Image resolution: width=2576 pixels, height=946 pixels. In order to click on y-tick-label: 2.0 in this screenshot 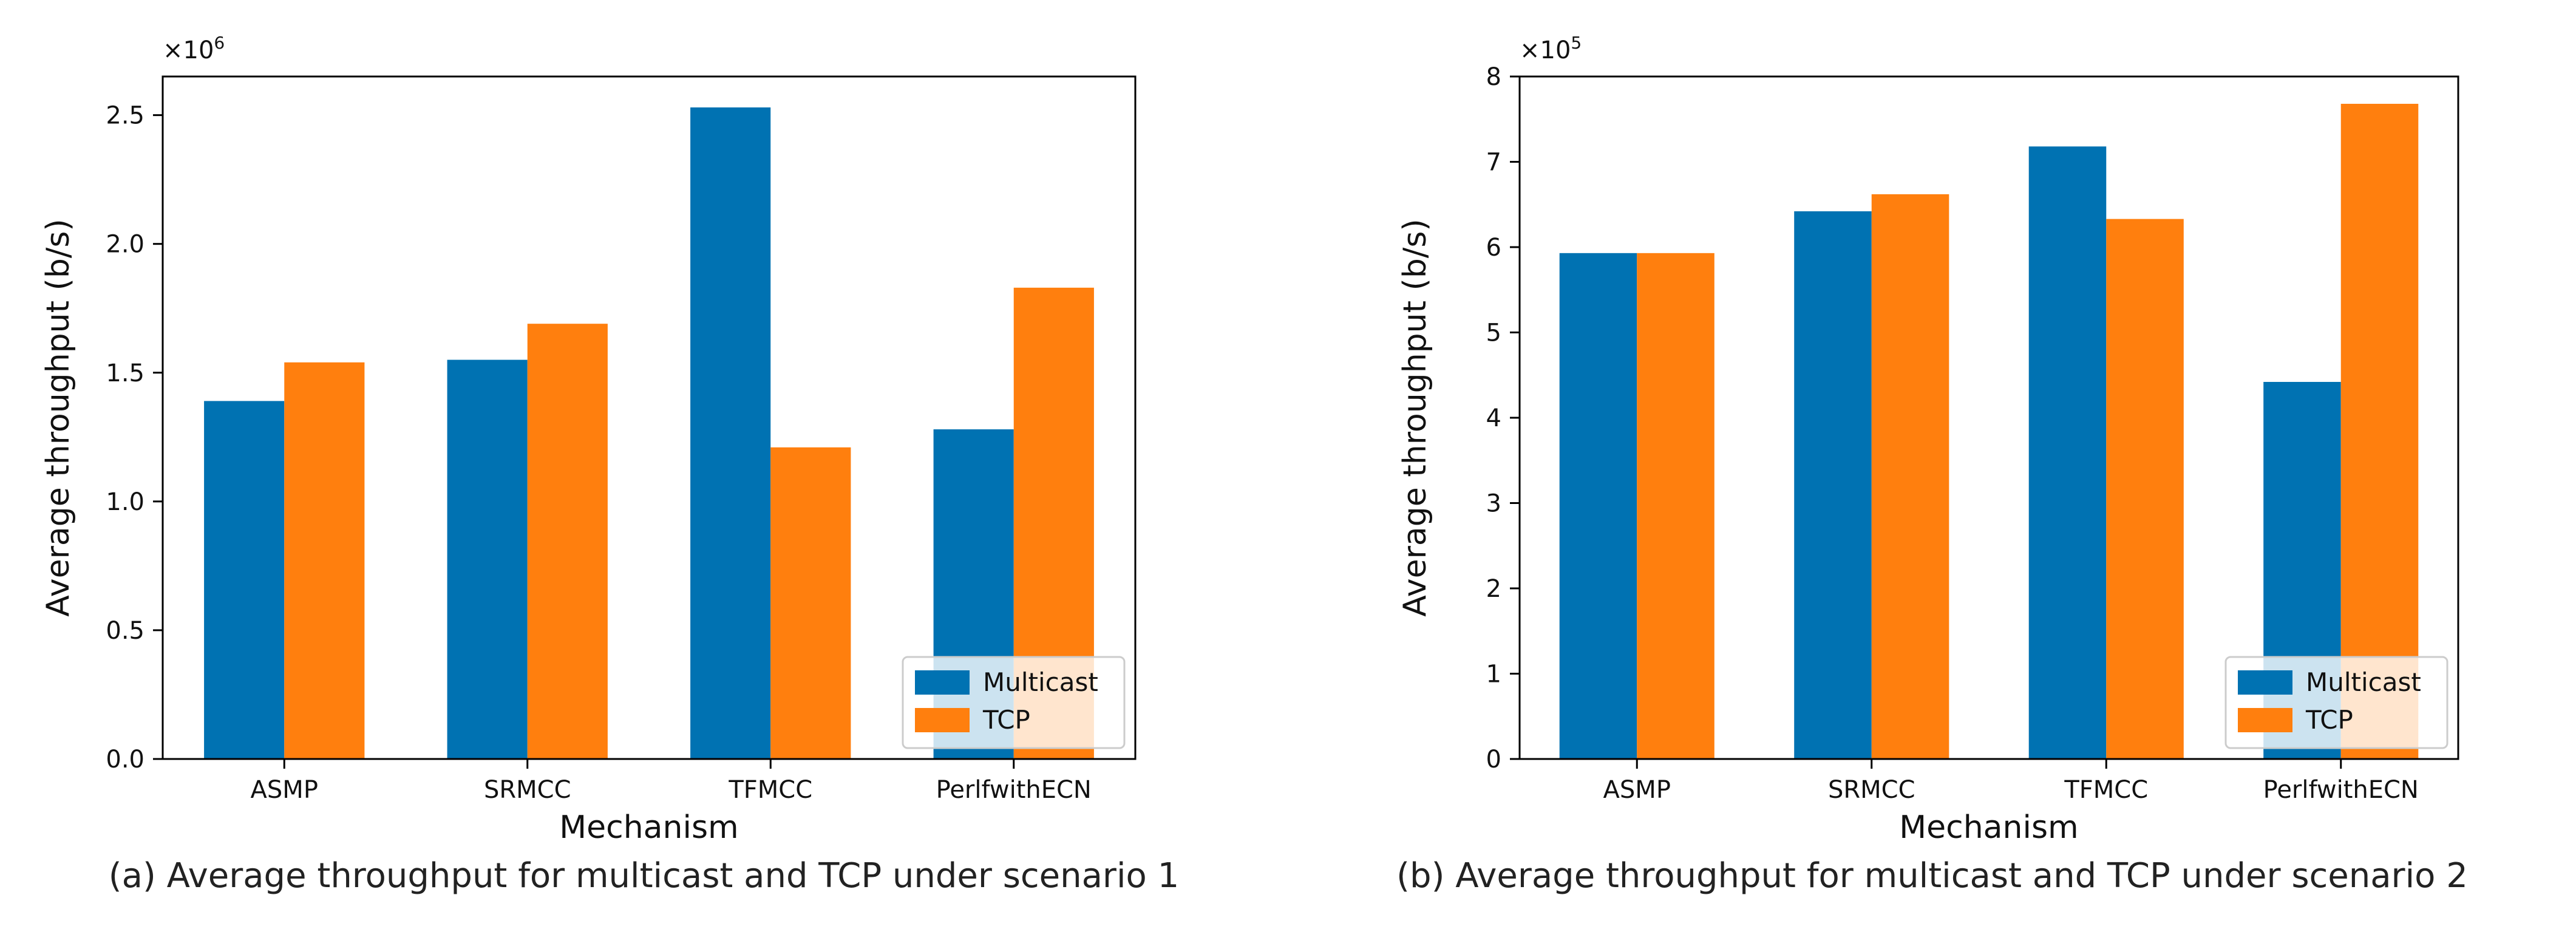, I will do `click(125, 245)`.